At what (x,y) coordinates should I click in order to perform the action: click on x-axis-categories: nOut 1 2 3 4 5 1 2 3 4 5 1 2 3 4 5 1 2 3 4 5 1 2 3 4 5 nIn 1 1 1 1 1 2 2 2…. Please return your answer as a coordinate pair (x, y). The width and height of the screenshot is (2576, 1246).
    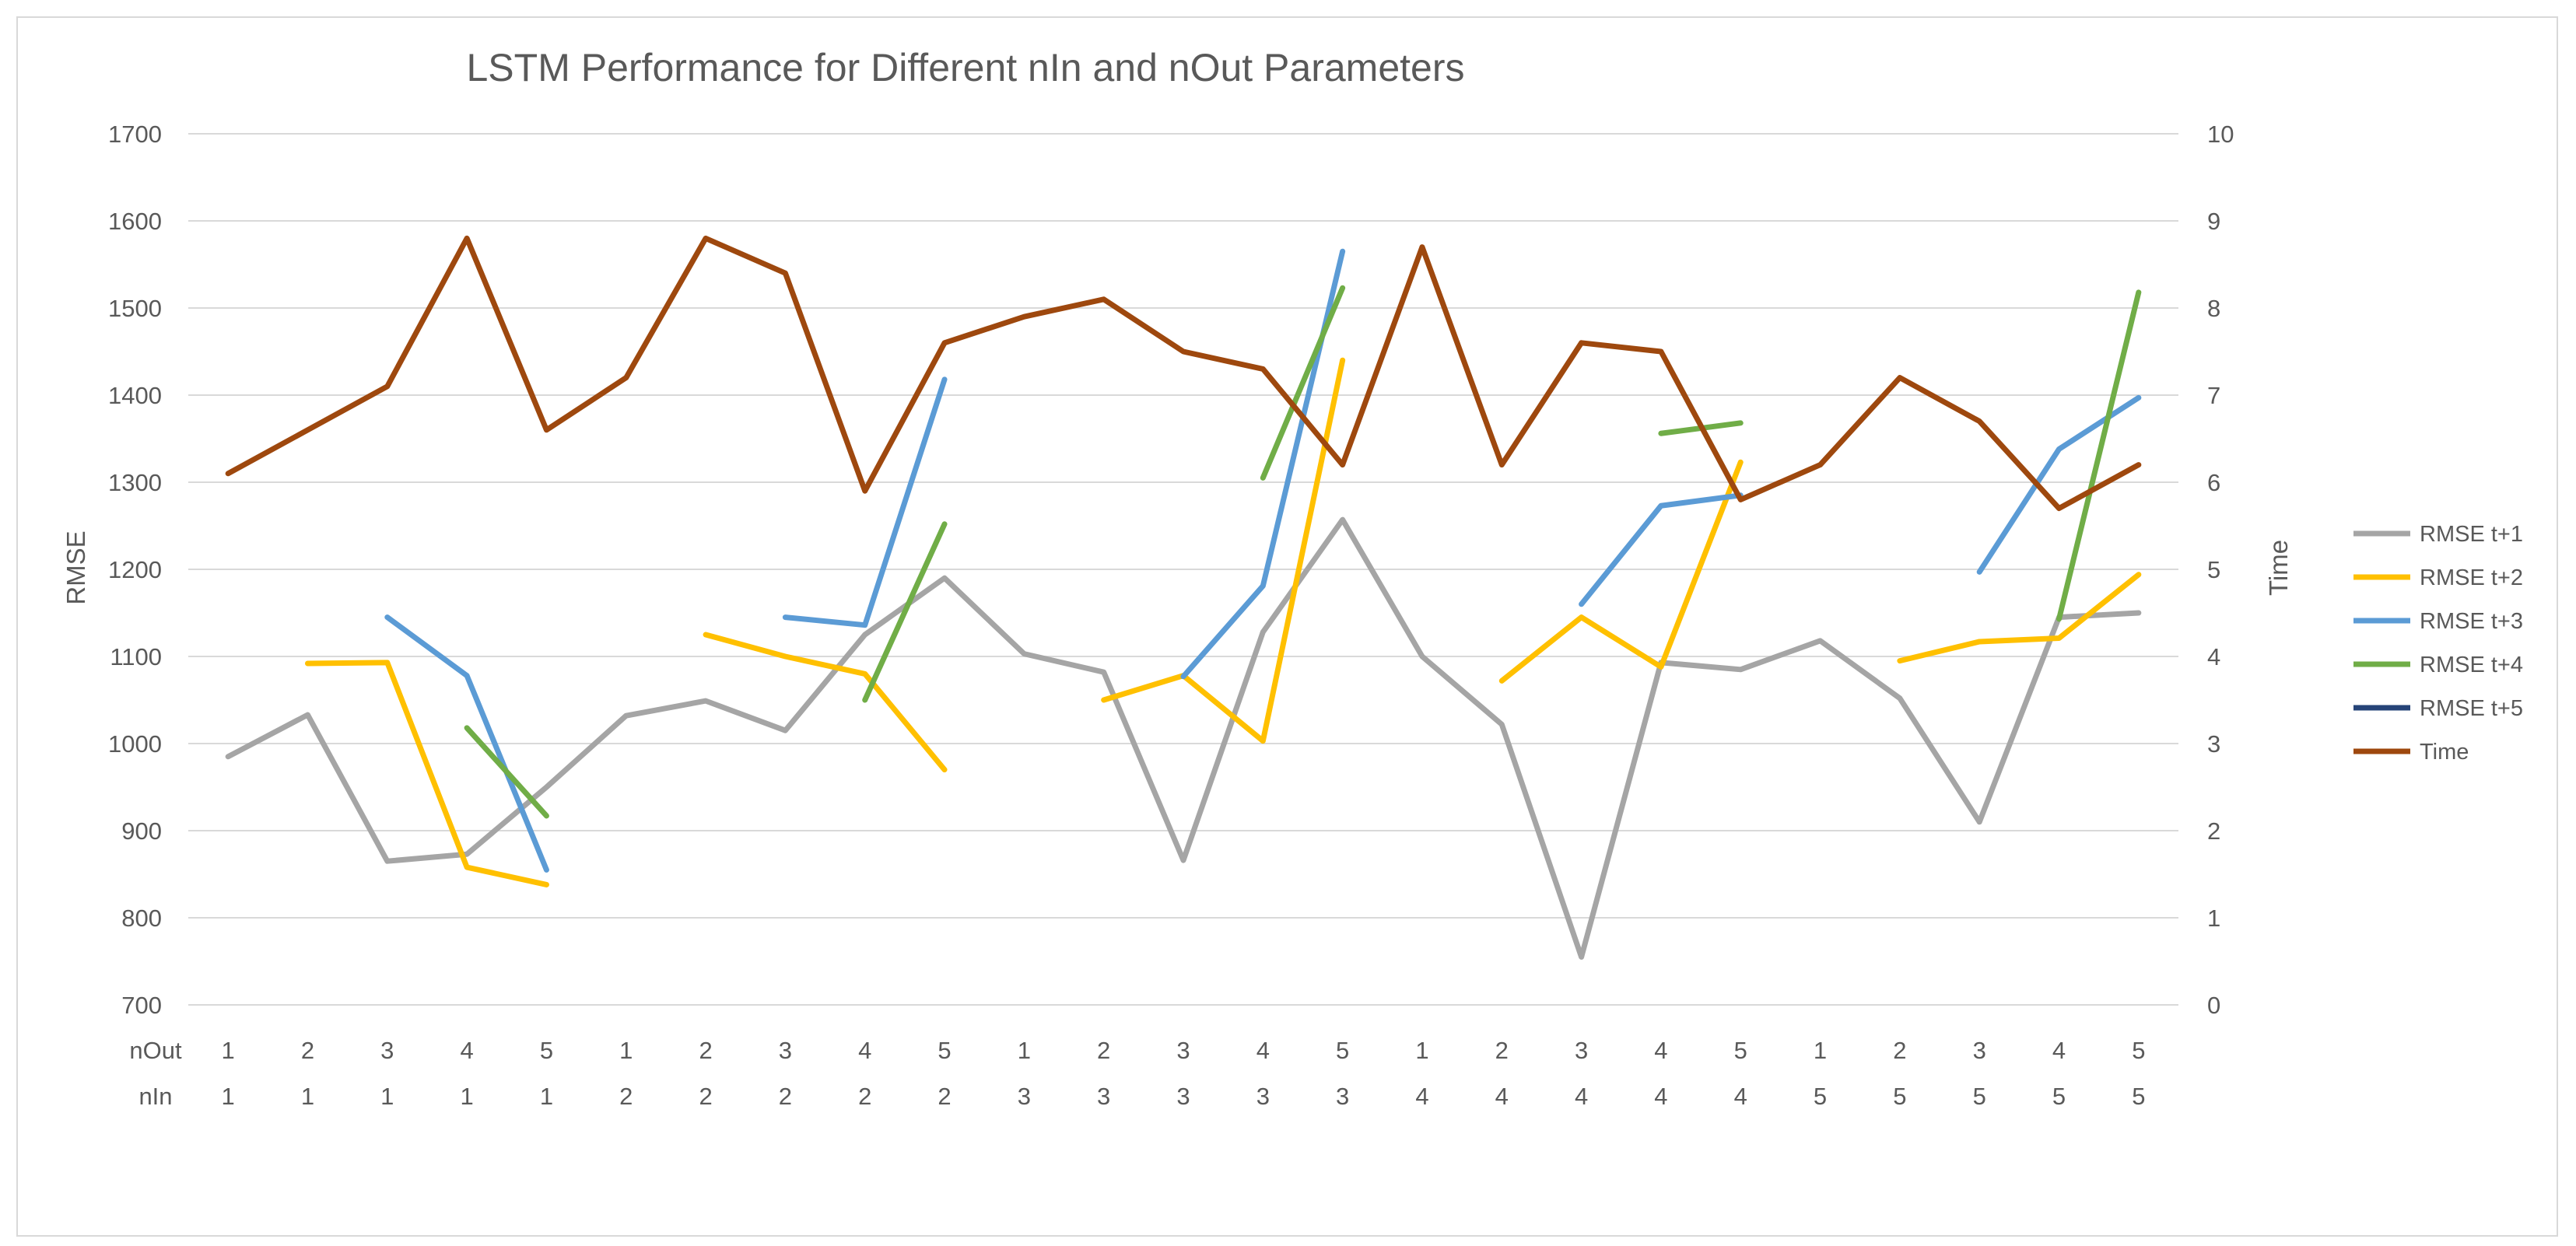
    Looking at the image, I should click on (1137, 1073).